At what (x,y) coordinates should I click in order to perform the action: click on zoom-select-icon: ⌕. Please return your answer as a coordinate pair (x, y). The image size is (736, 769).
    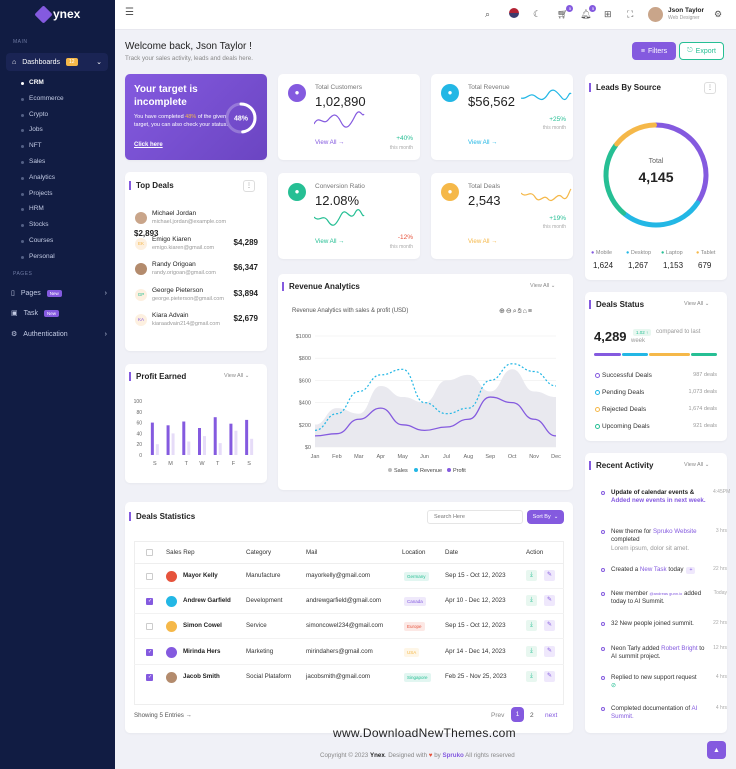
    Looking at the image, I should click on (515, 311).